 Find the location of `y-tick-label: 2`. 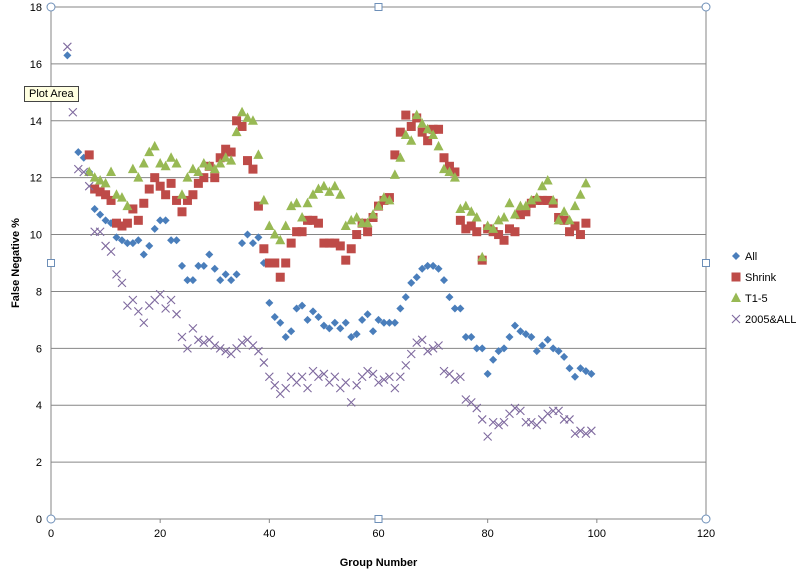

y-tick-label: 2 is located at coordinates (39, 463).